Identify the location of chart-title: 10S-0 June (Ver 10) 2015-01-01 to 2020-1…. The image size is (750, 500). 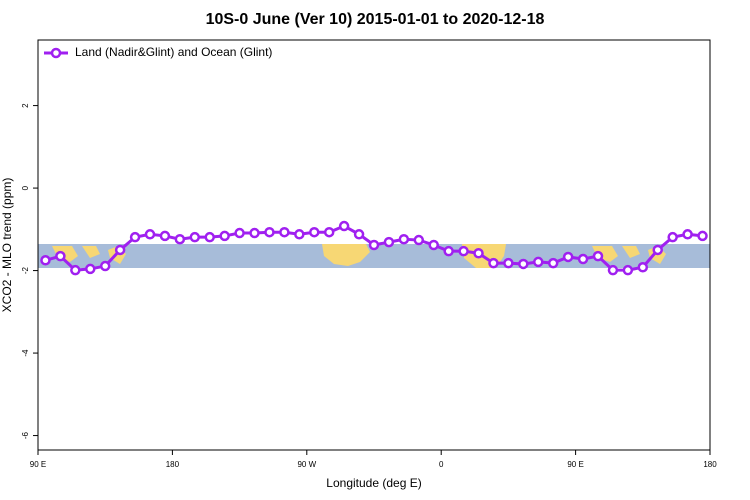
(375, 19).